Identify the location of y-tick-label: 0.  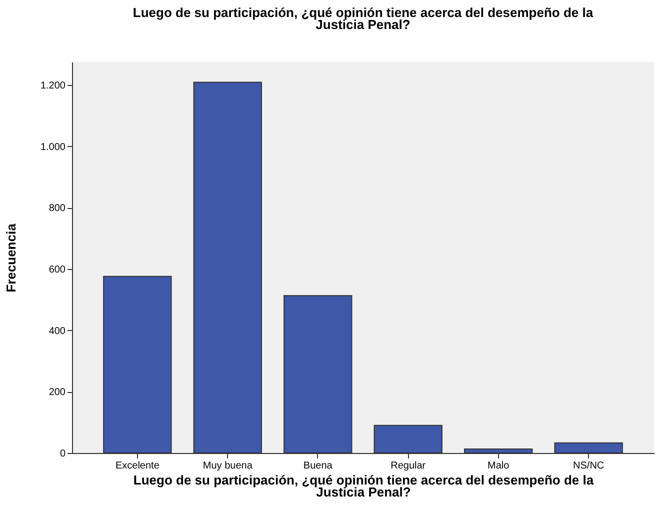
(63, 454).